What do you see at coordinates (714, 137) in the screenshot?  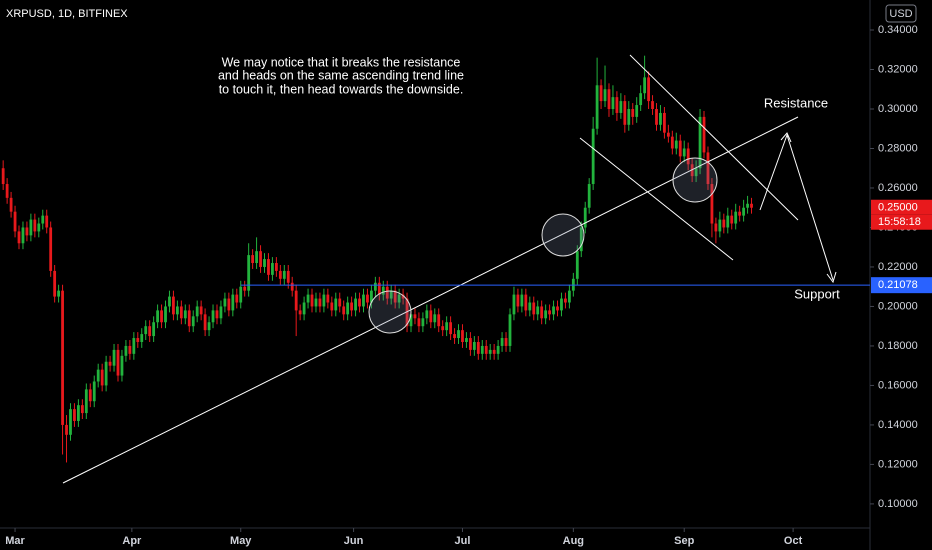 I see `channel-top` at bounding box center [714, 137].